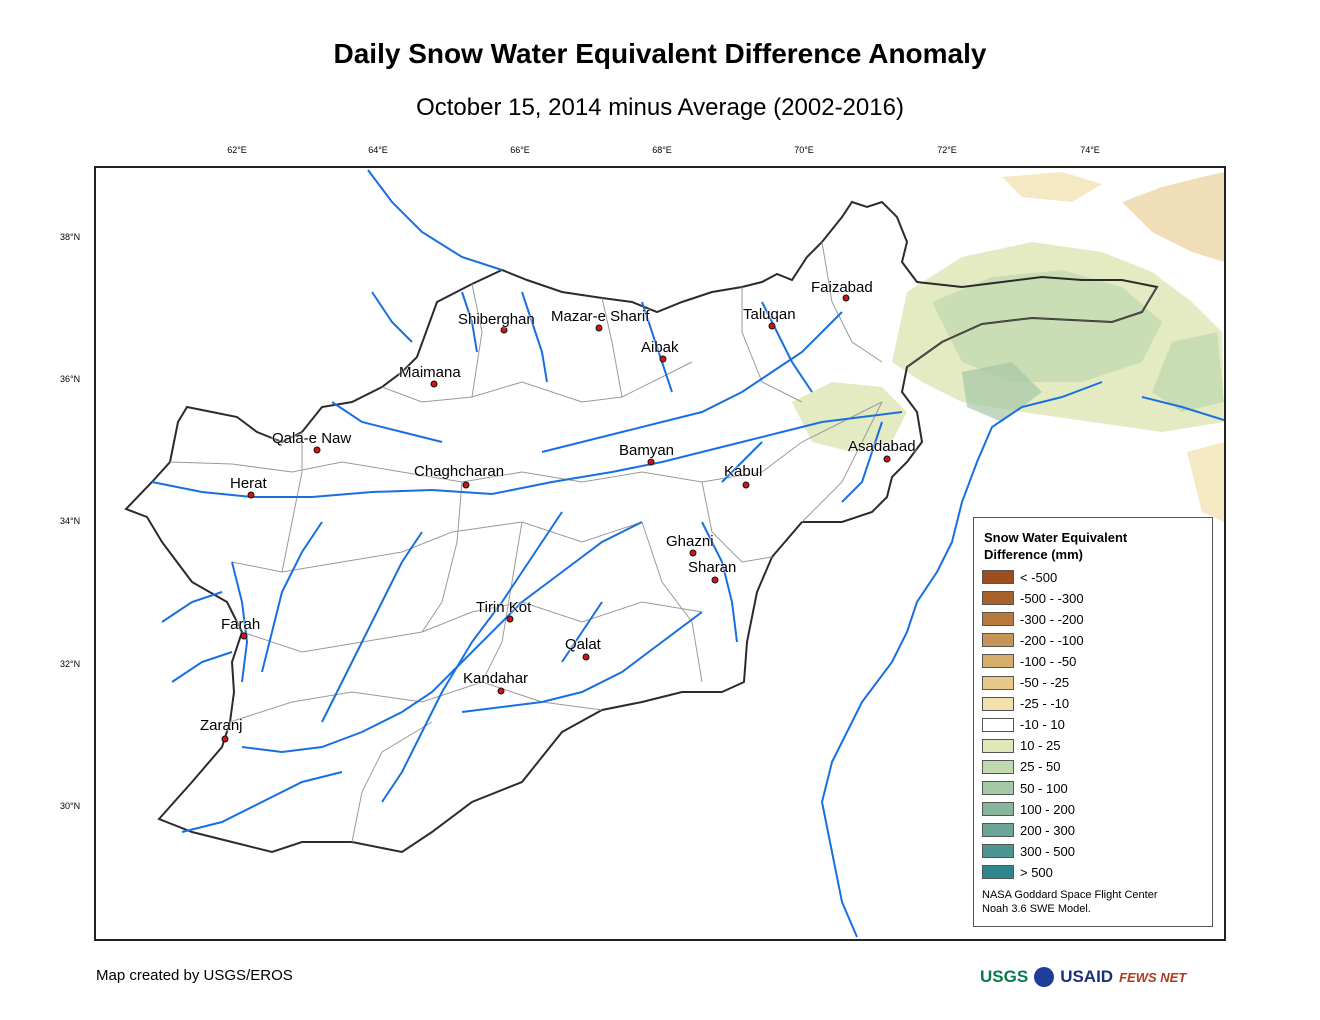 The width and height of the screenshot is (1320, 1020). Describe the element at coordinates (1039, 577) in the screenshot. I see `legend-item-label: < -500` at that location.